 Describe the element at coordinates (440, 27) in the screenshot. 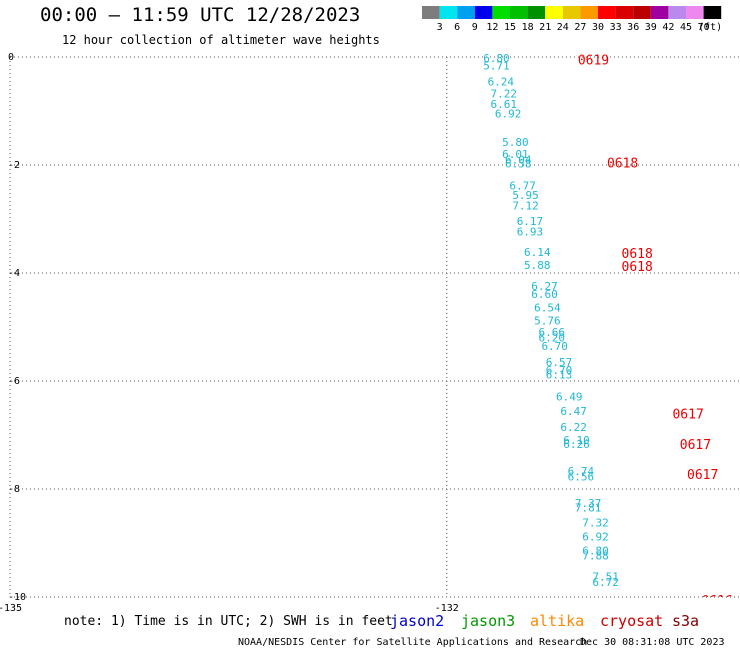

I see `colorbar-tick-label: 3` at that location.